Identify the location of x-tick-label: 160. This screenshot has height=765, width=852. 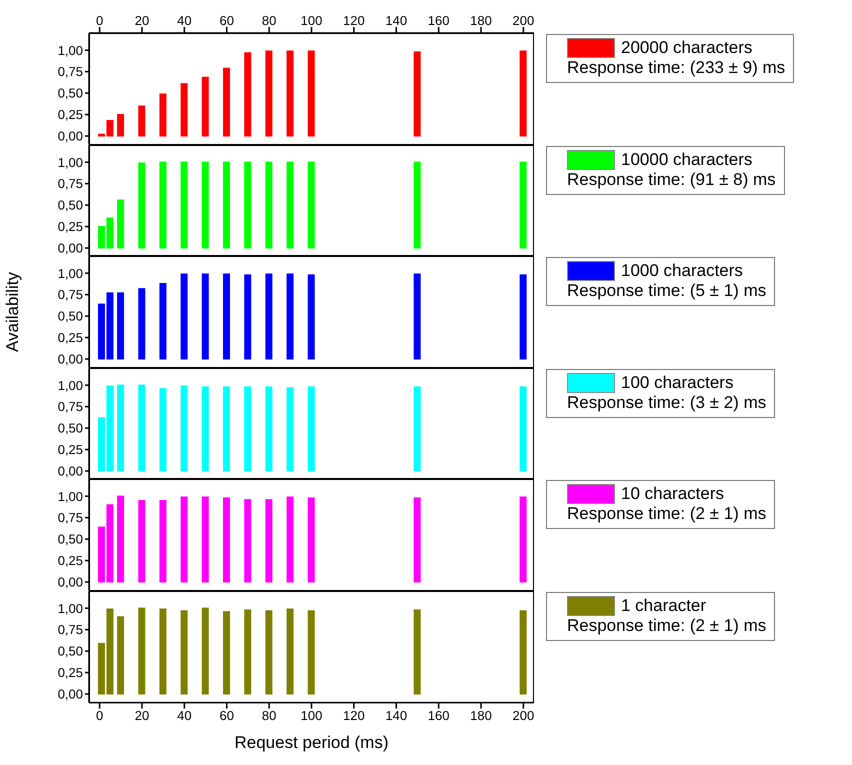
(439, 715).